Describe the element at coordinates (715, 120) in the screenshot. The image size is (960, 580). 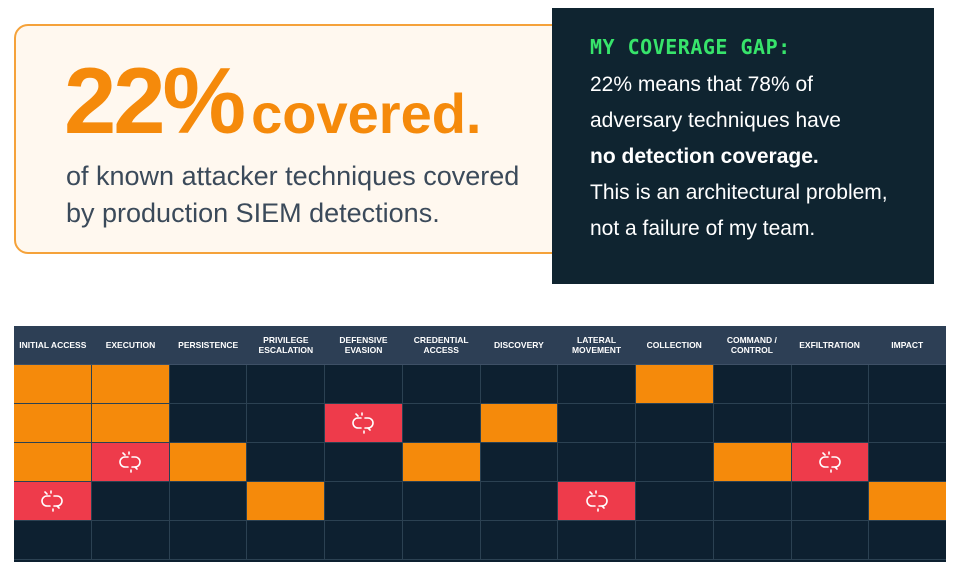
I see `gap-panel-line: adversary techniques have` at that location.